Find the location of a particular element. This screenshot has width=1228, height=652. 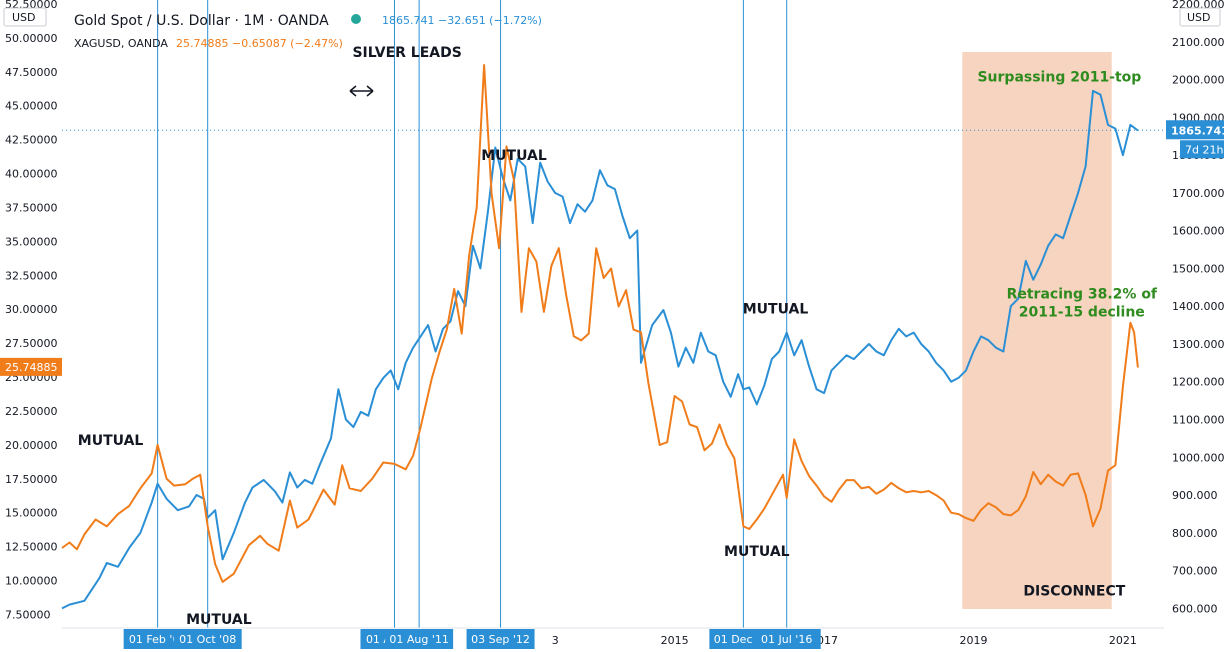

date-marker-label-3: 01 Aug '11 is located at coordinates (419, 639).